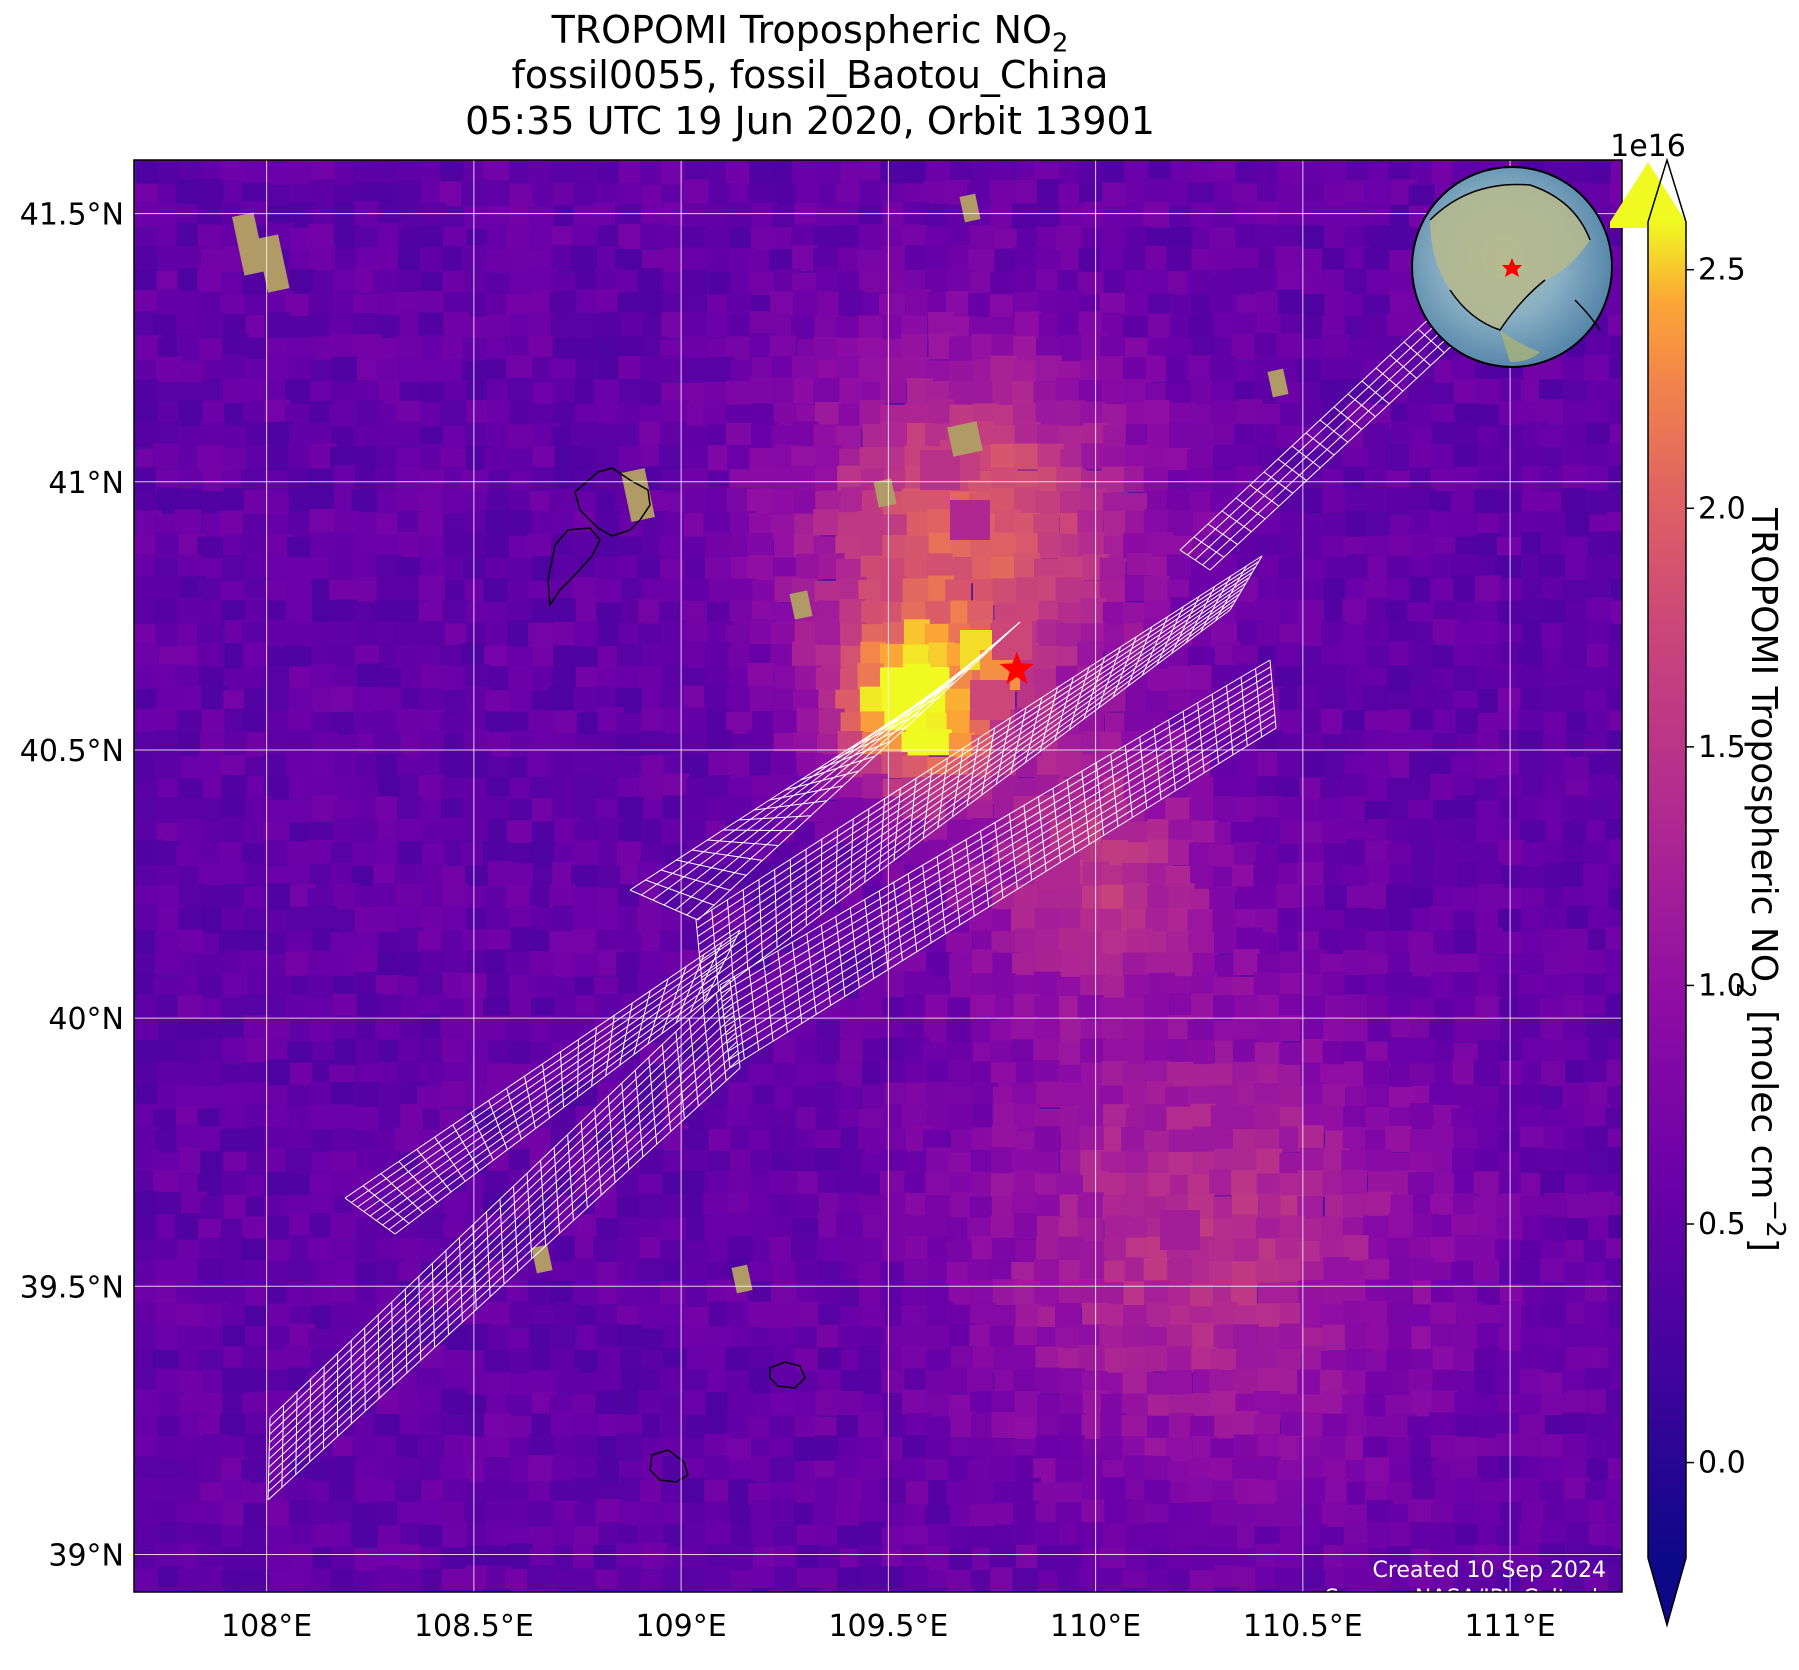  Describe the element at coordinates (990, 700) in the screenshot. I see `no2-hotspot-pixel` at that location.